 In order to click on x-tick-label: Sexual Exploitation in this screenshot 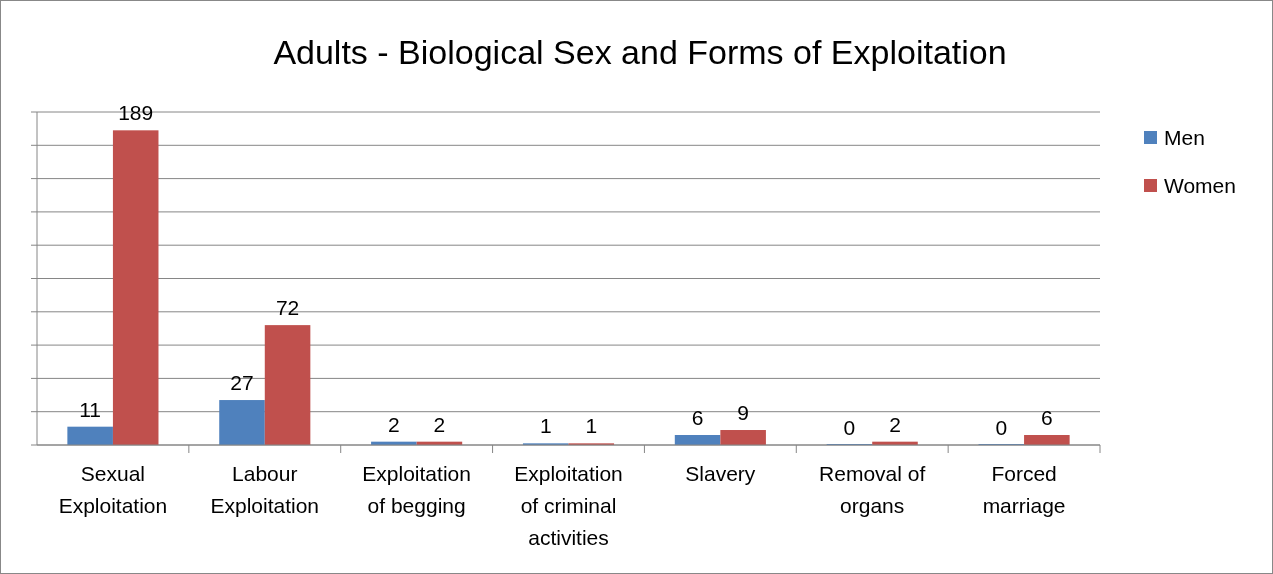, I will do `click(113, 489)`.